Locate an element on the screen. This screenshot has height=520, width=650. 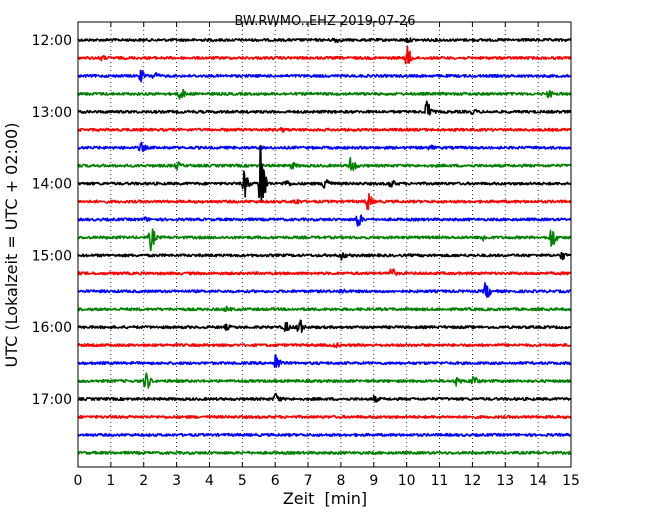
y-tick-label: 12:00 is located at coordinates (52, 41).